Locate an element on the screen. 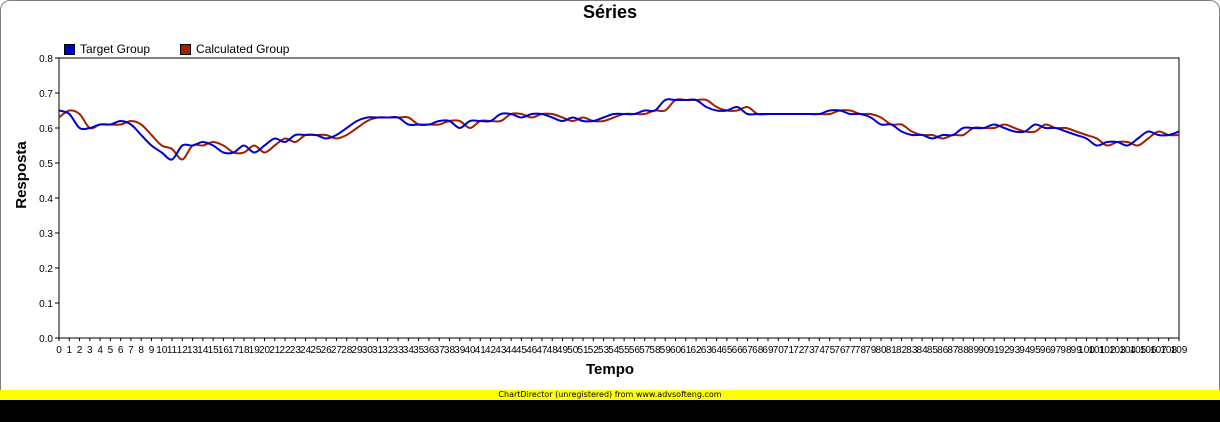 Image resolution: width=1220 pixels, height=422 pixels. x-tick-label: 95 is located at coordinates (1036, 350).